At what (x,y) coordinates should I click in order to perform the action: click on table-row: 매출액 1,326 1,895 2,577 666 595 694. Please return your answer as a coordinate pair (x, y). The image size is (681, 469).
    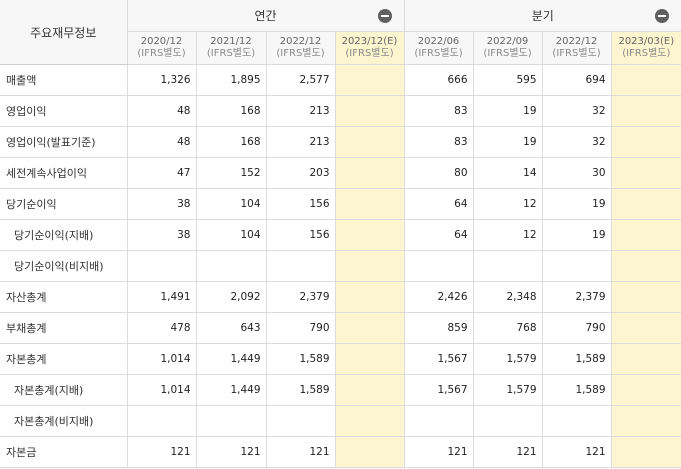
    Looking at the image, I should click on (340, 80).